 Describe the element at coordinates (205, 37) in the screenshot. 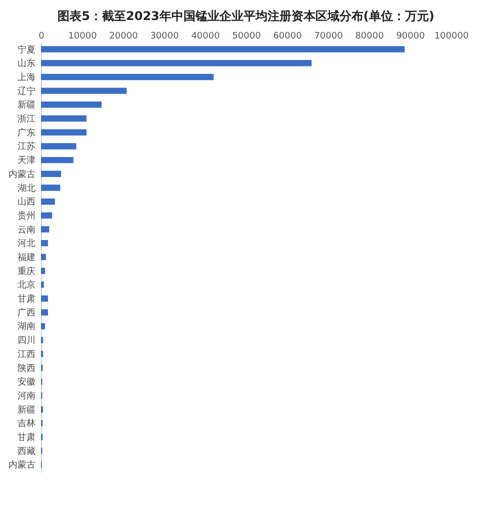

I see `x-tick-label: 40000` at that location.